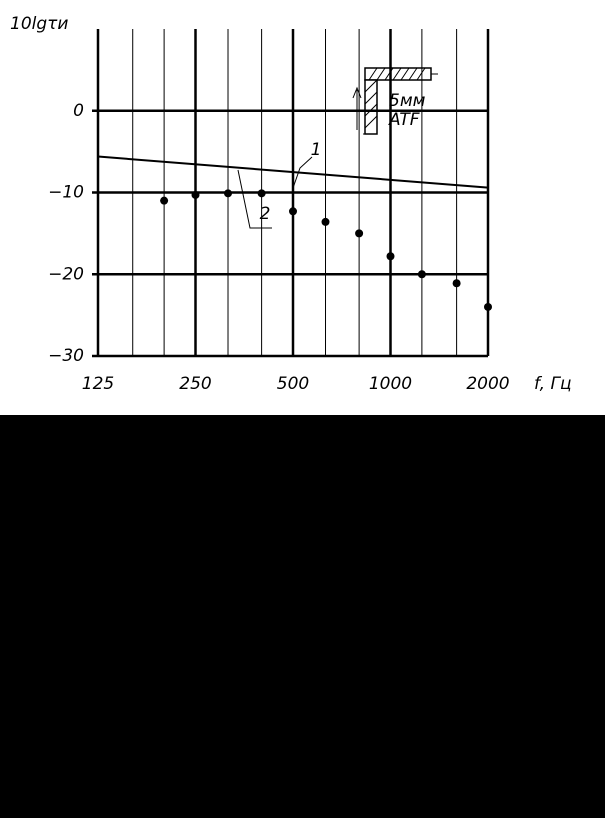  What do you see at coordinates (487, 384) in the screenshot?
I see `x-tick-label: 2000` at bounding box center [487, 384].